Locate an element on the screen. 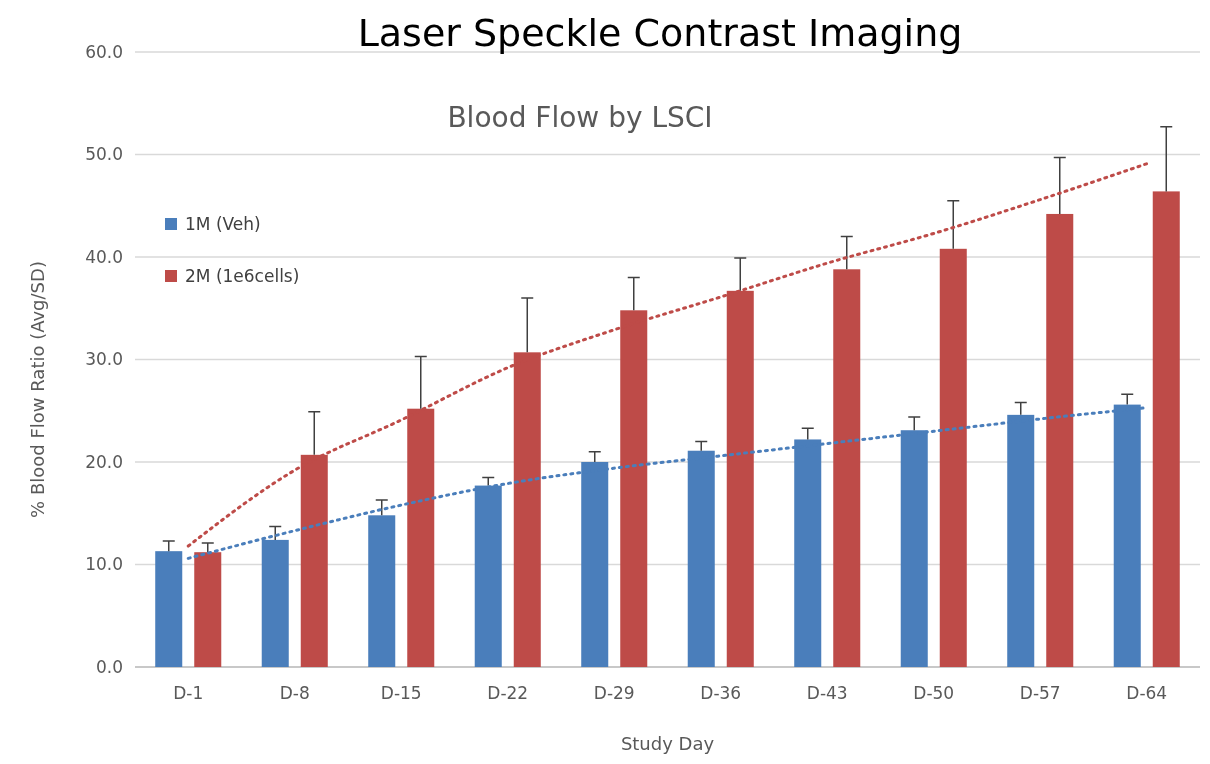 The height and width of the screenshot is (764, 1210). x-tick-label: D-43 is located at coordinates (827, 693).